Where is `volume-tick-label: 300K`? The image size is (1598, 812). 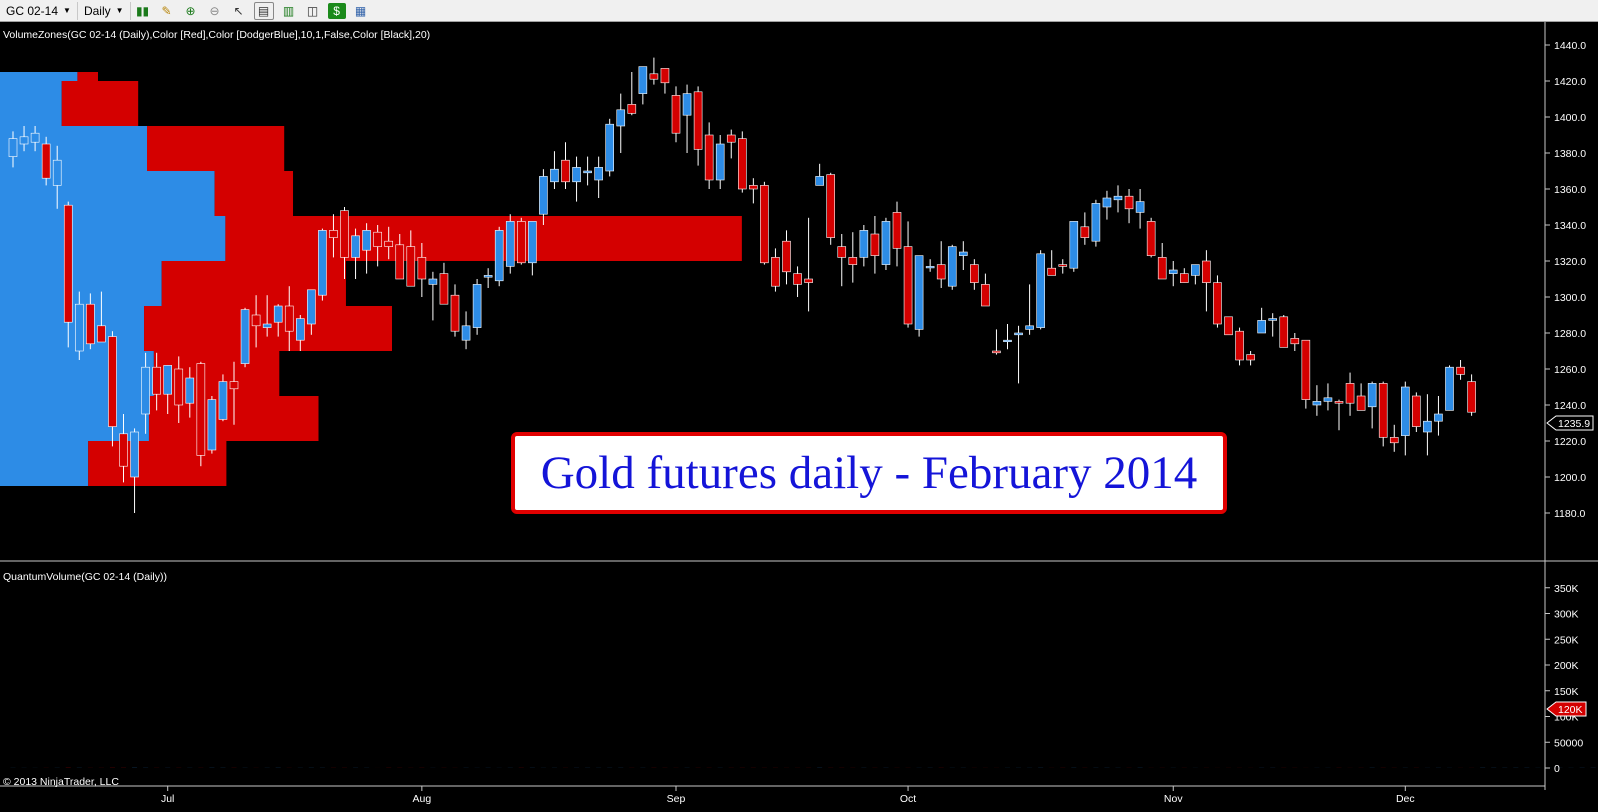
volume-tick-label: 300K is located at coordinates (1566, 615).